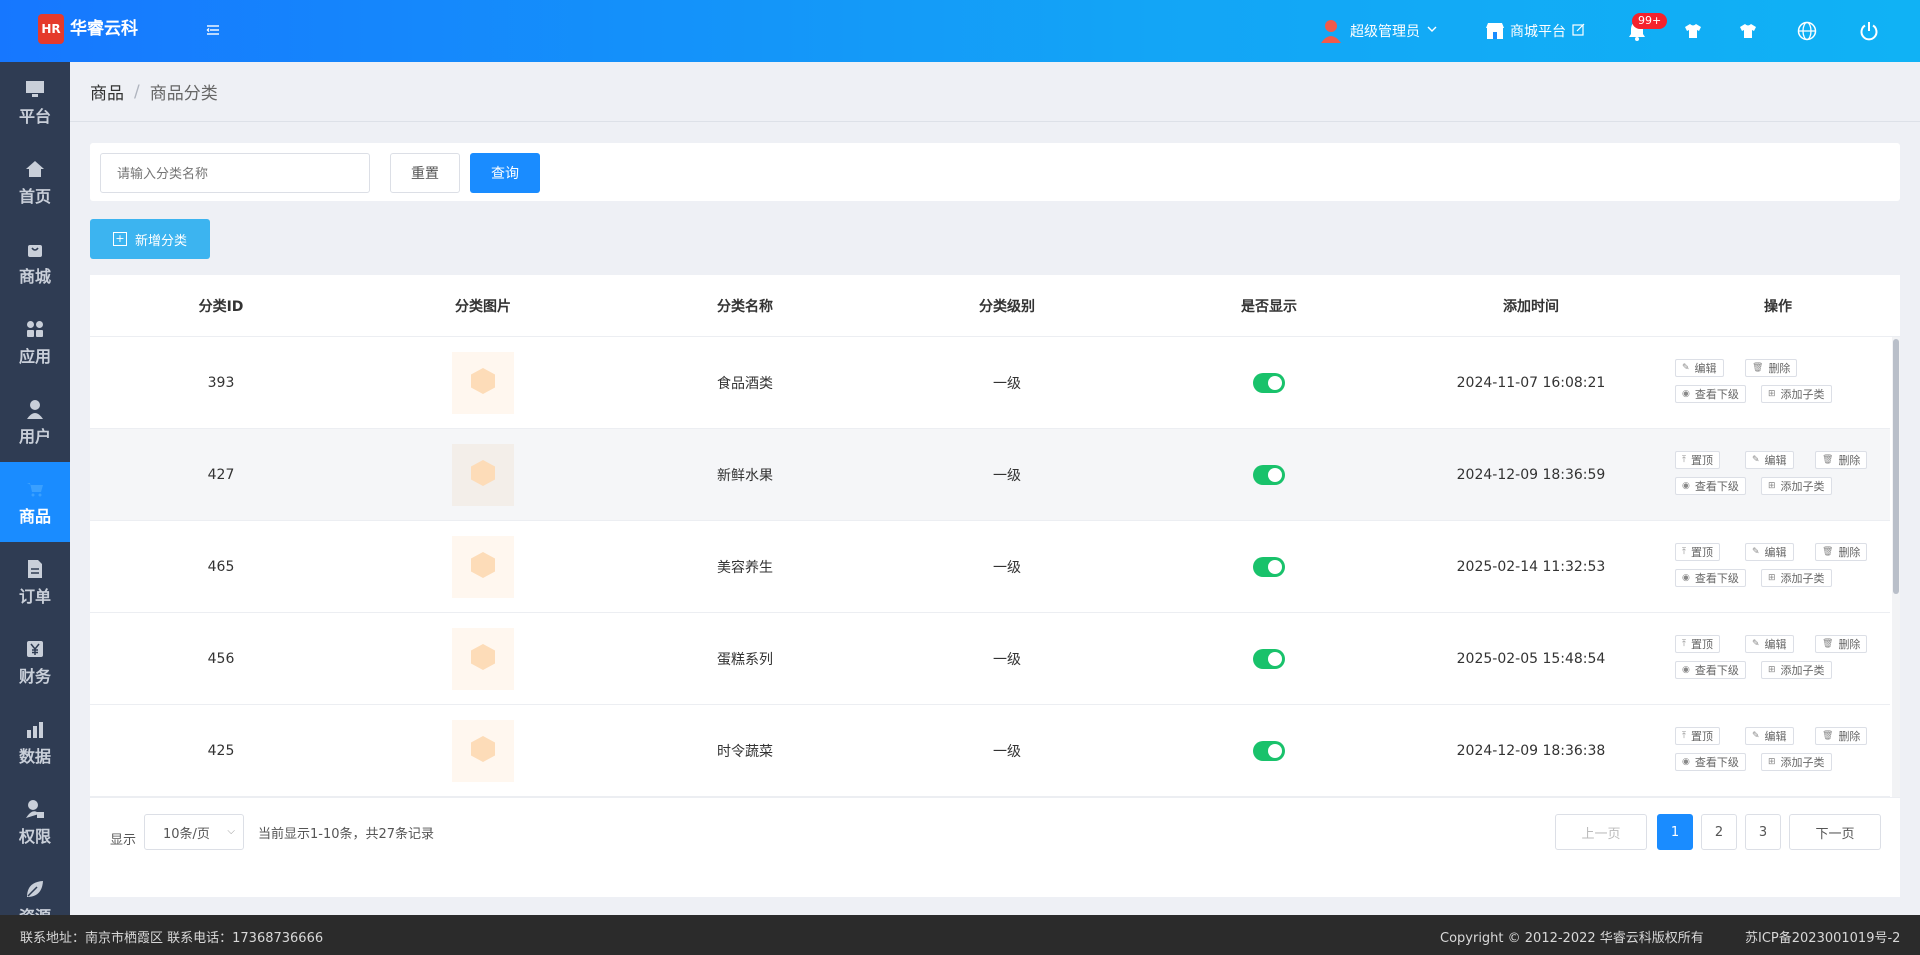 The height and width of the screenshot is (955, 1920). I want to click on scrollbar-thumb, so click(1896, 466).